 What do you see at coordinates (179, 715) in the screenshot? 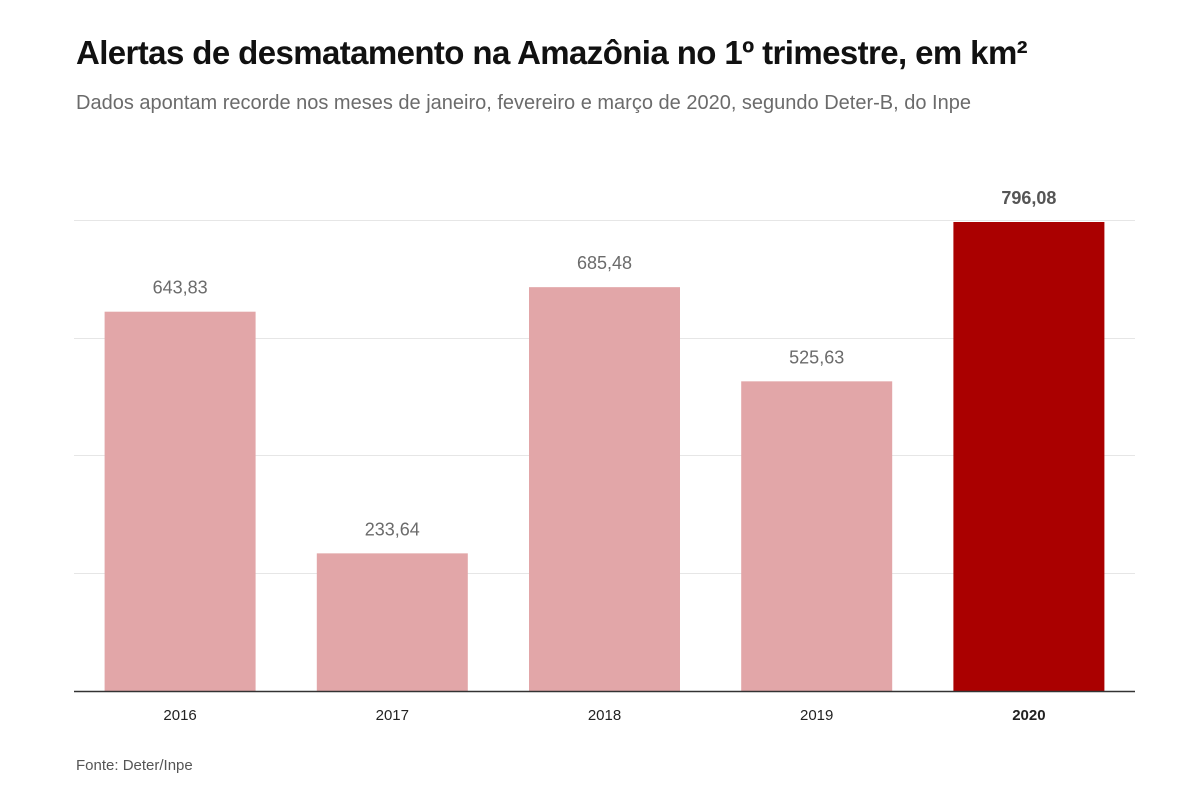
I see `x-tick-label-2016: 2016` at bounding box center [179, 715].